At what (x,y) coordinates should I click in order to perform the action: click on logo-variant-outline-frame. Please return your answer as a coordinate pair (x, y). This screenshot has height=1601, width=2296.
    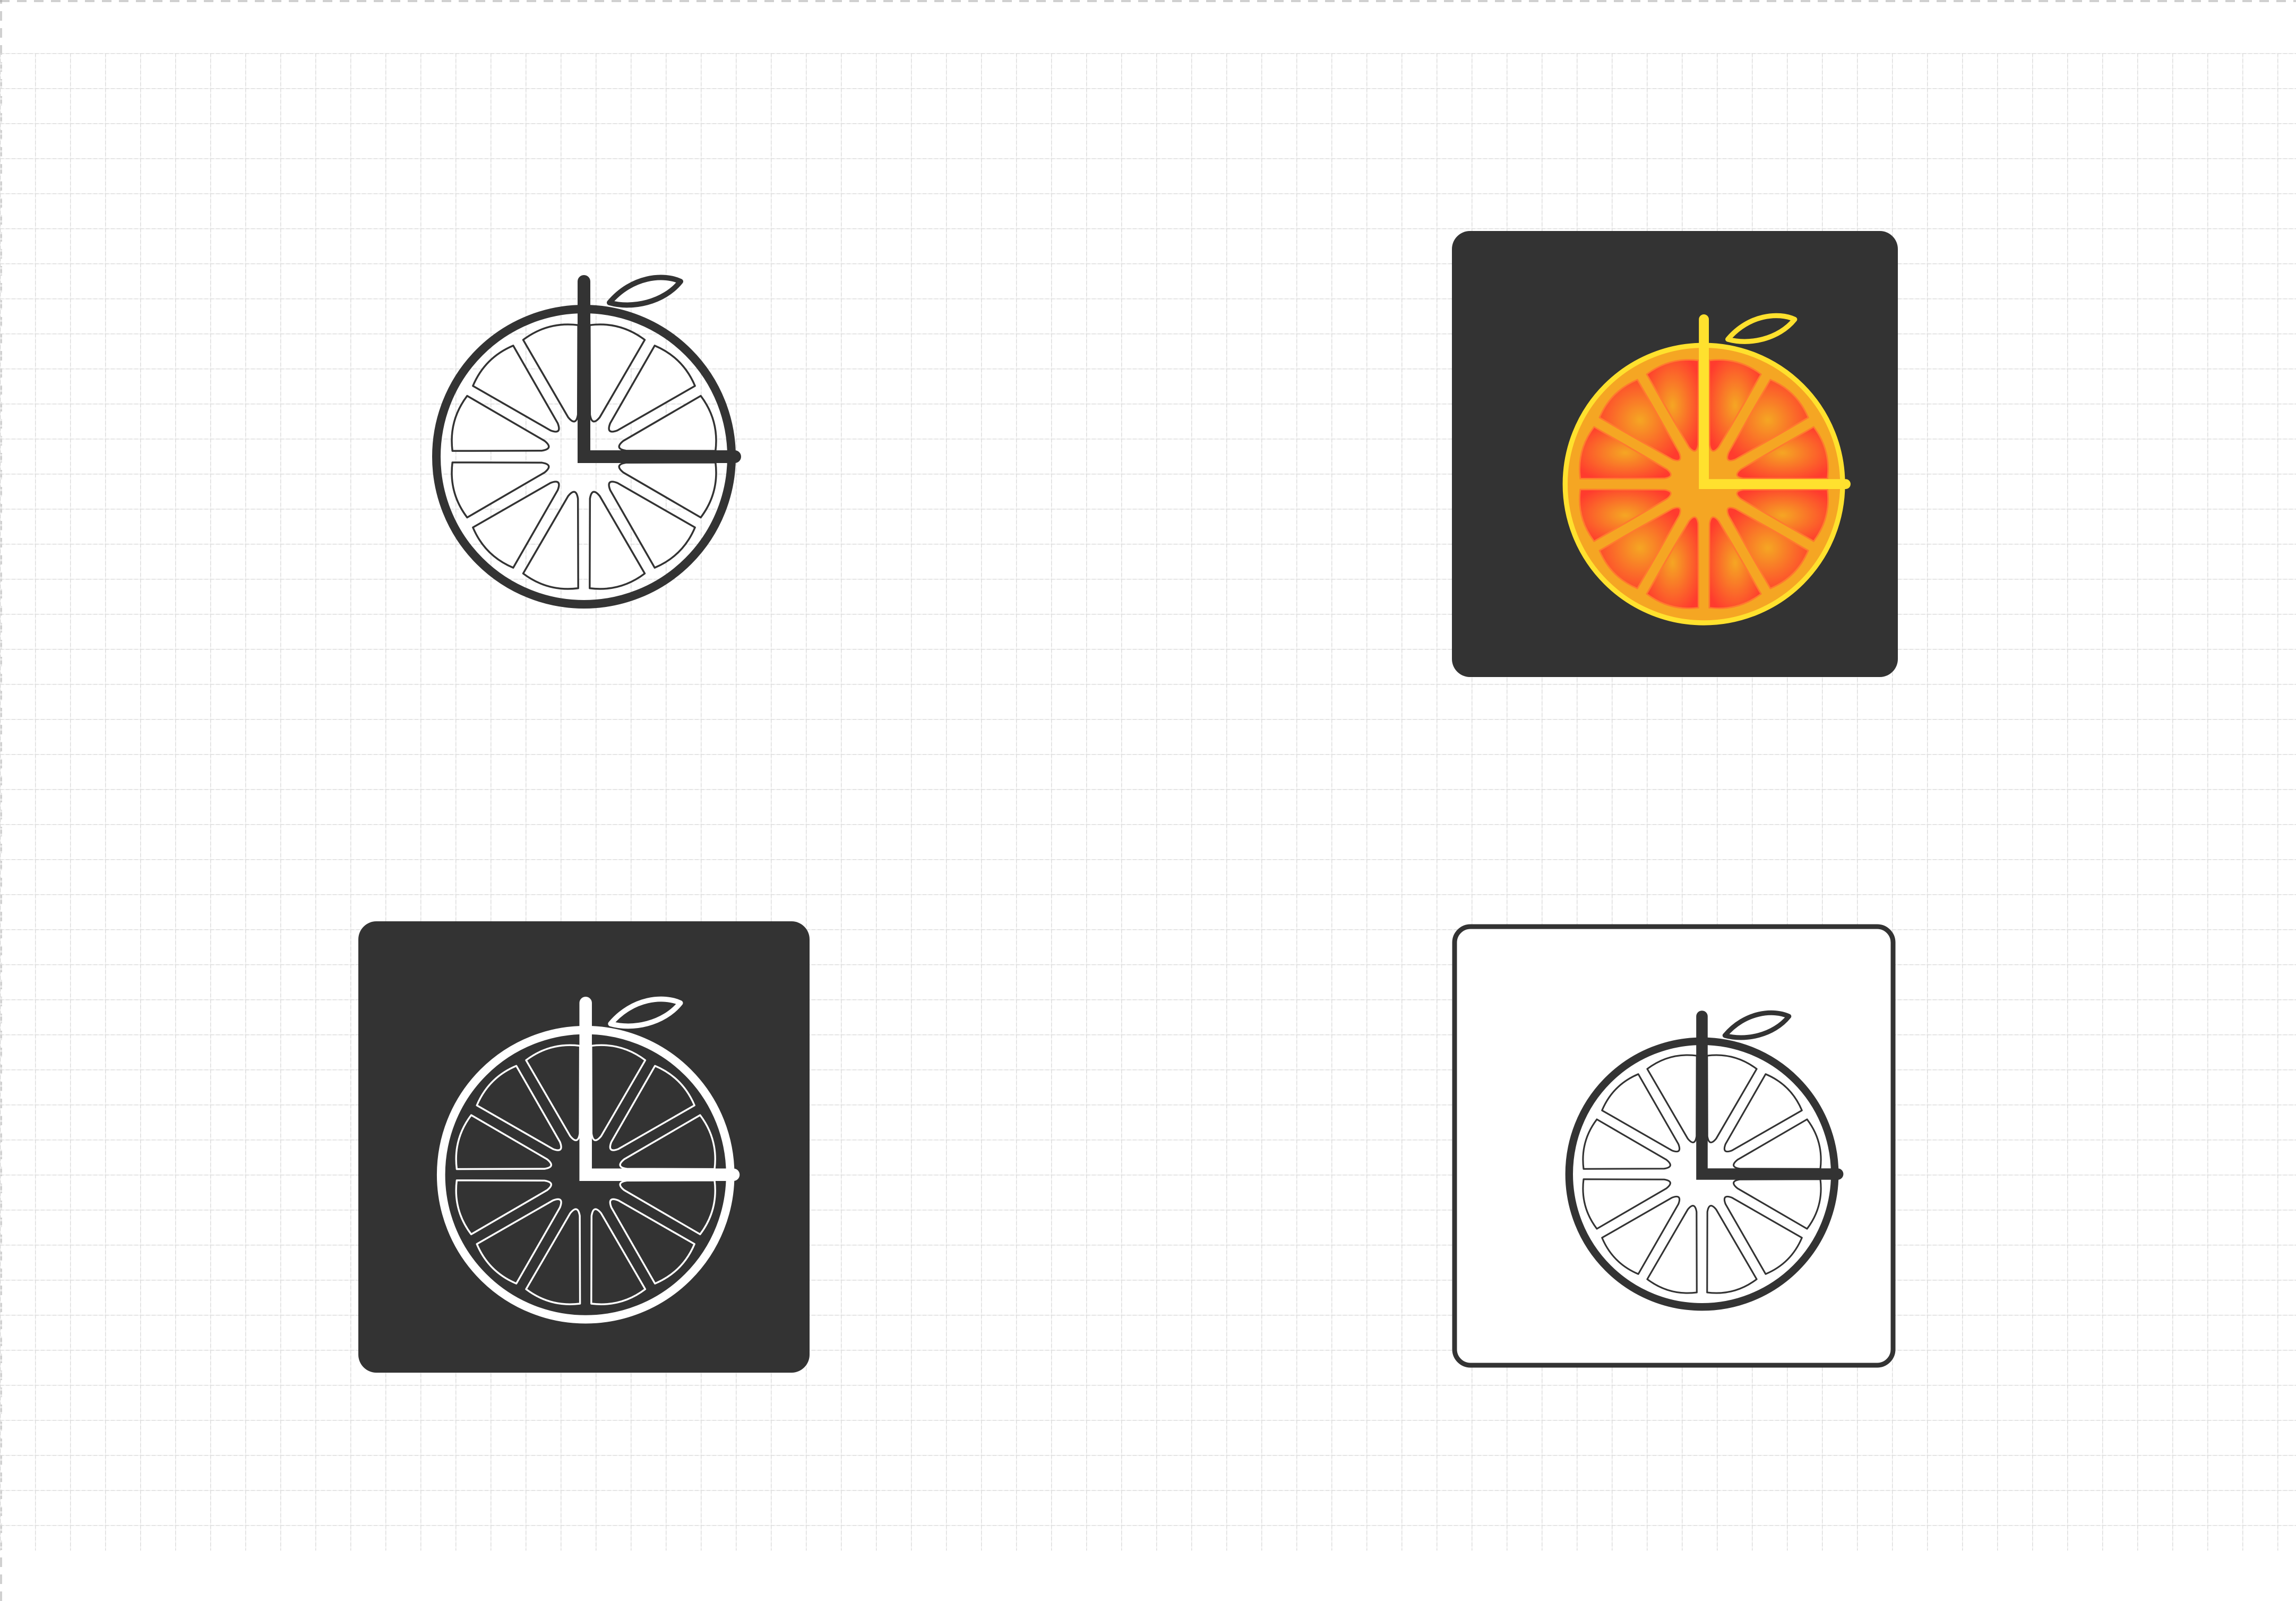
    Looking at the image, I should click on (1674, 1146).